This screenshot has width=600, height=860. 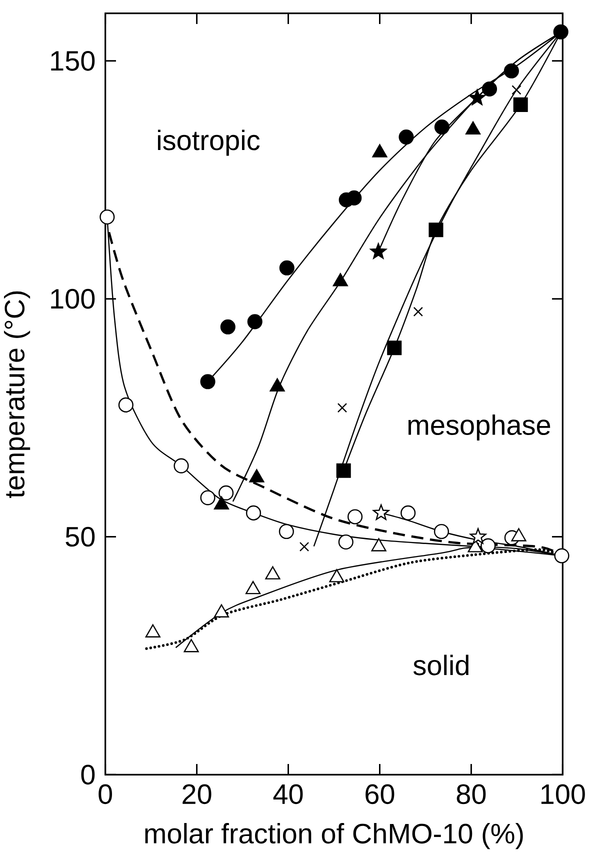 I want to click on x-tick-label: 20, so click(x=197, y=794).